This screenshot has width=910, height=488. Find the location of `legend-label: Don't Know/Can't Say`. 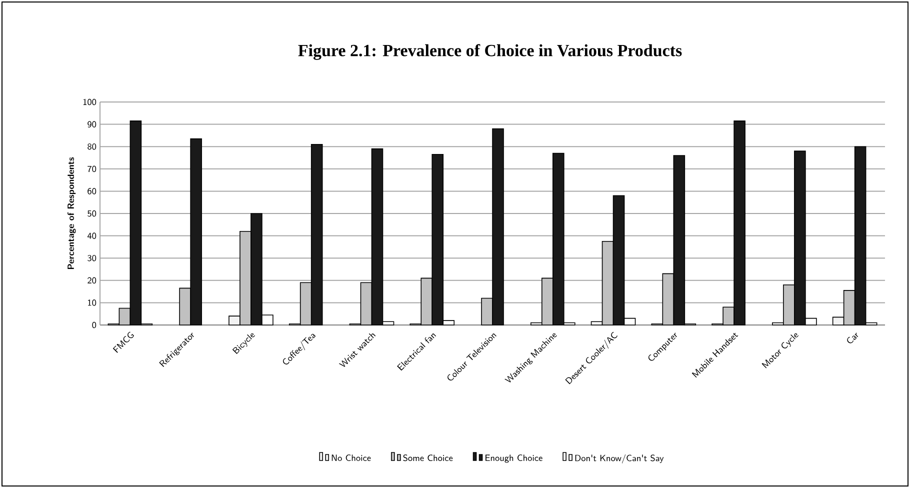

legend-label: Don't Know/Can't Say is located at coordinates (619, 459).